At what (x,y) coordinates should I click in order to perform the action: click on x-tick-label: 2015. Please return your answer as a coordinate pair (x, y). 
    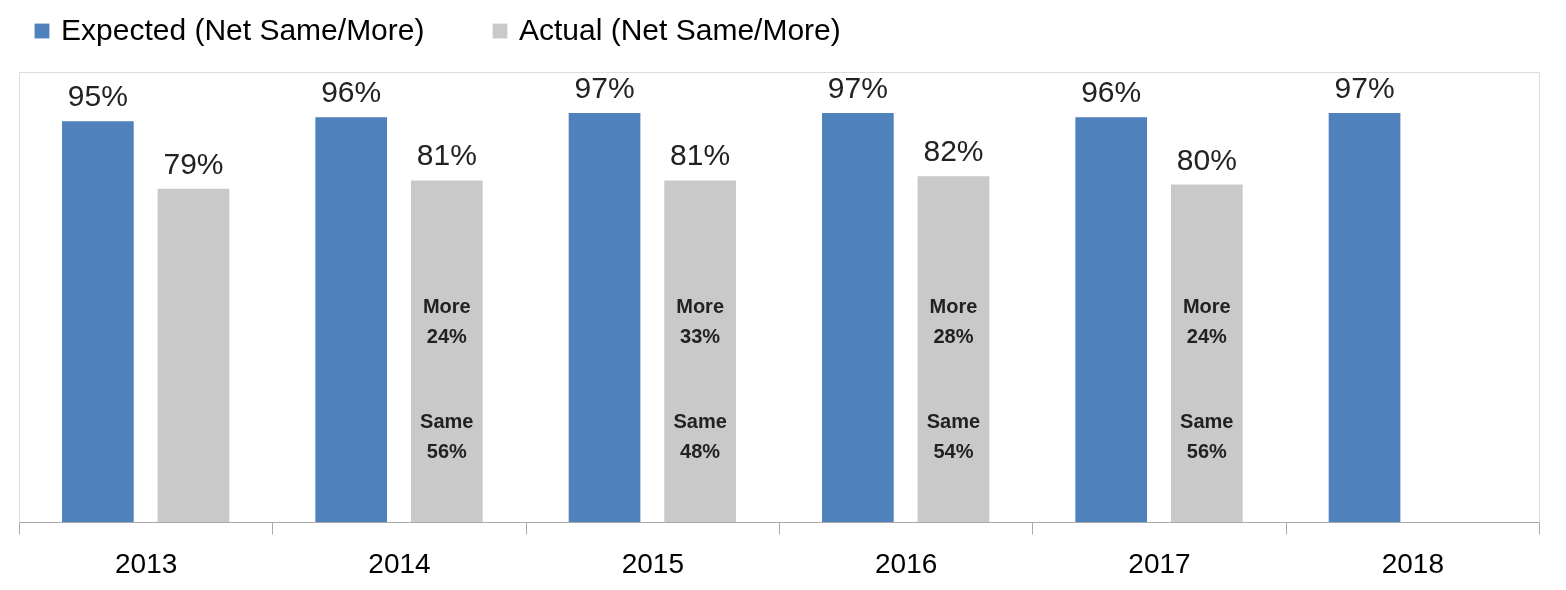
    Looking at the image, I should click on (652, 563).